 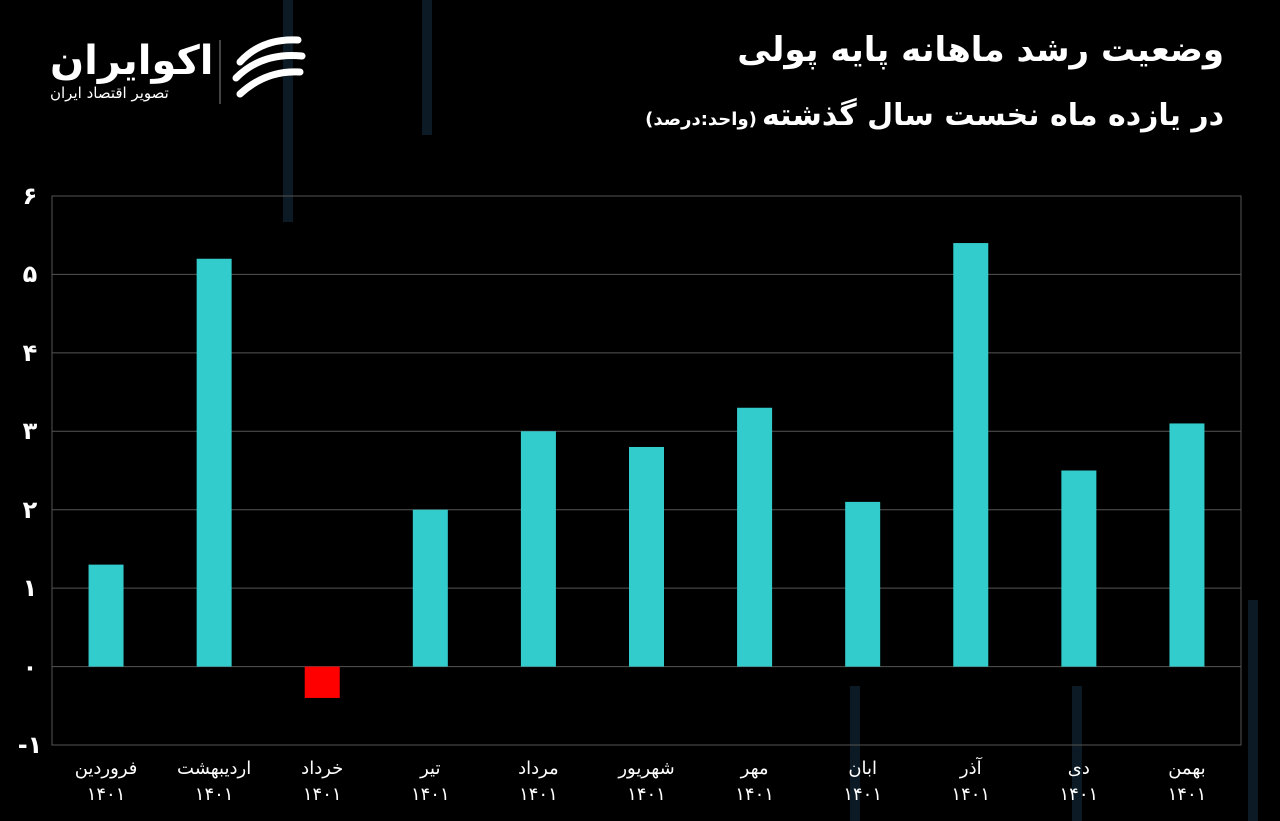 I want to click on y-tick-label: ۶, so click(x=30, y=196).